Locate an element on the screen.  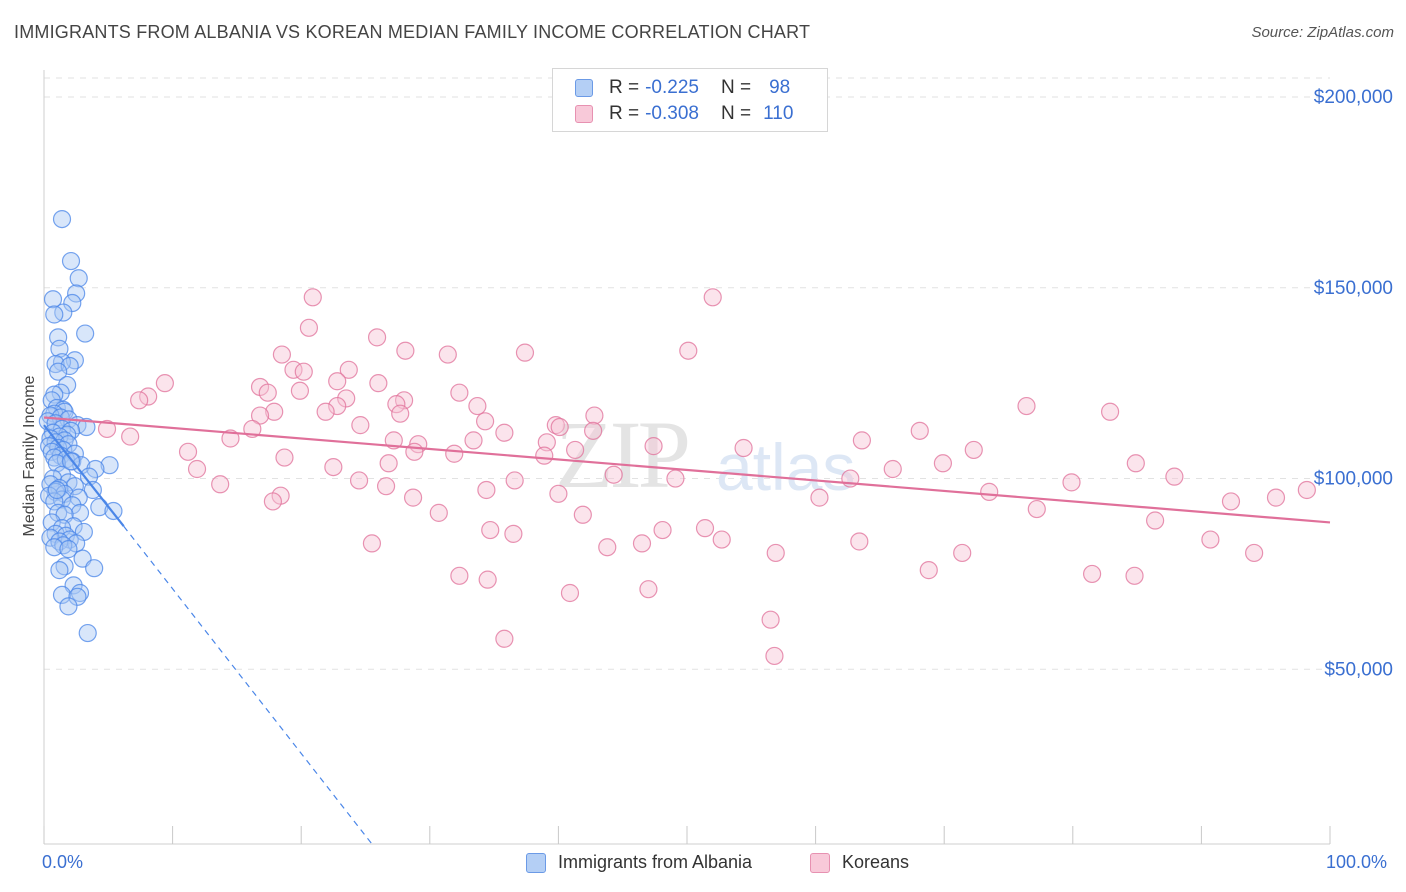
y-tick-label: $100,000 is located at coordinates (1353, 479).